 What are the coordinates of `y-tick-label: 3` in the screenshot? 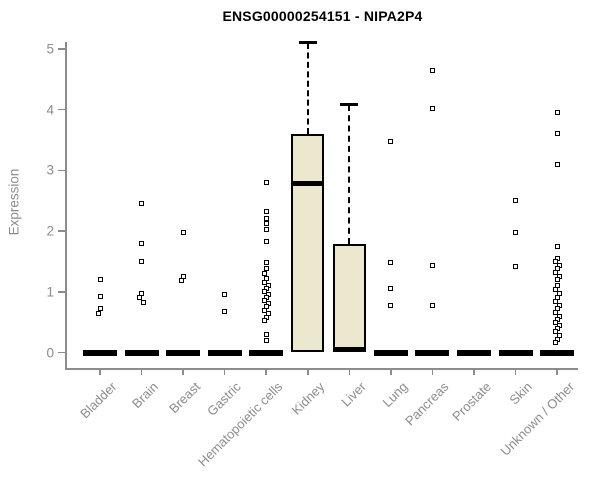 It's located at (50, 170).